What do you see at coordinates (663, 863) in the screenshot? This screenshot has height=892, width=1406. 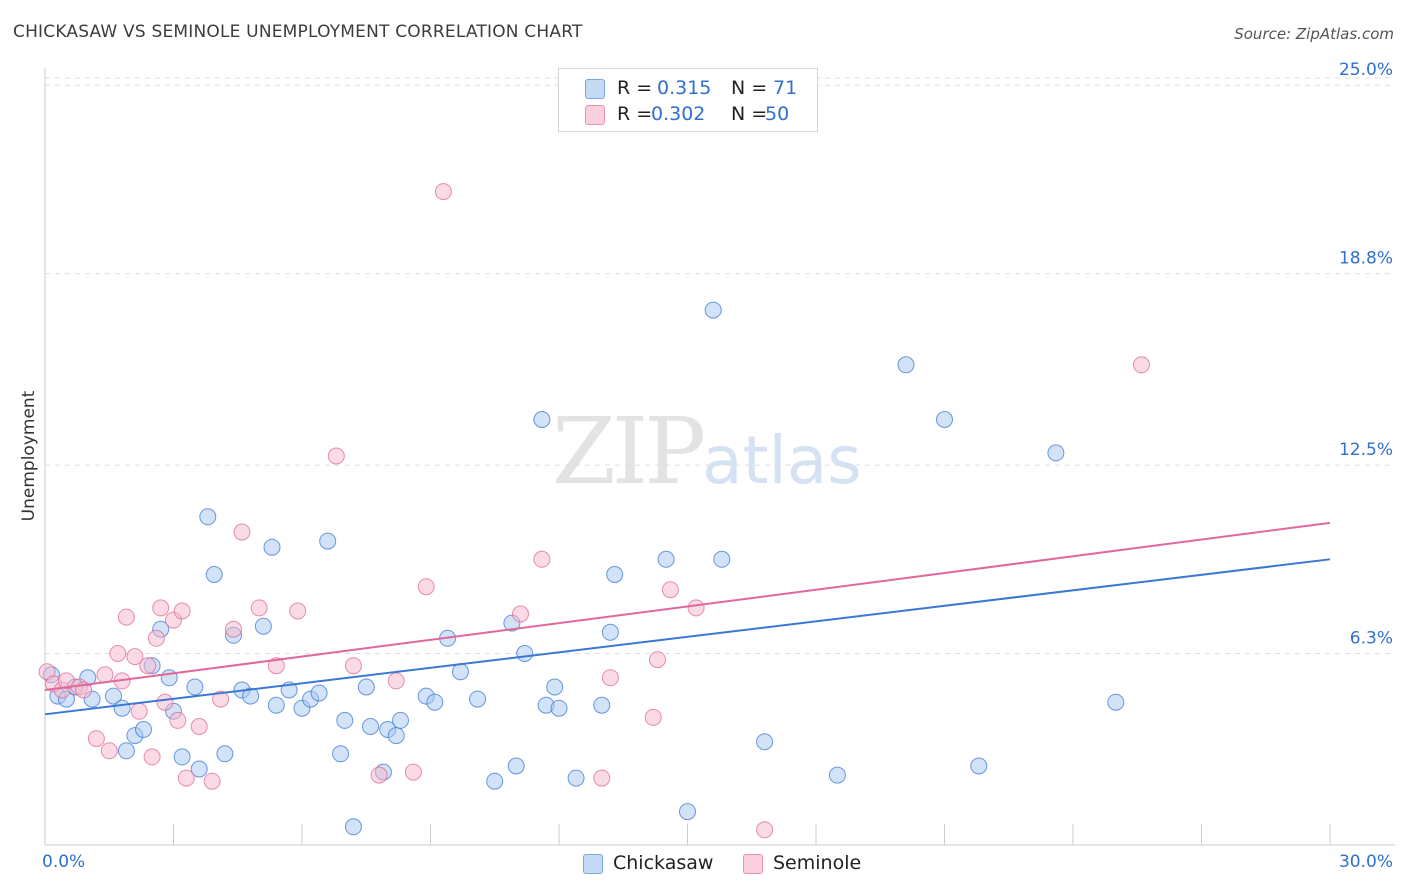 I see `series-label-chickasaw: Chickasaw` at bounding box center [663, 863].